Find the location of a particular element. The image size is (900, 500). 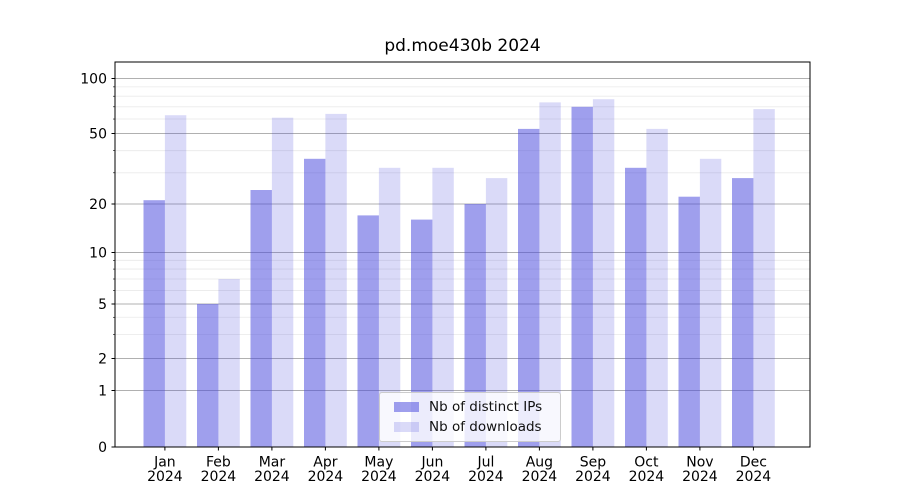

y-tick-label: 20 is located at coordinates (98, 205).